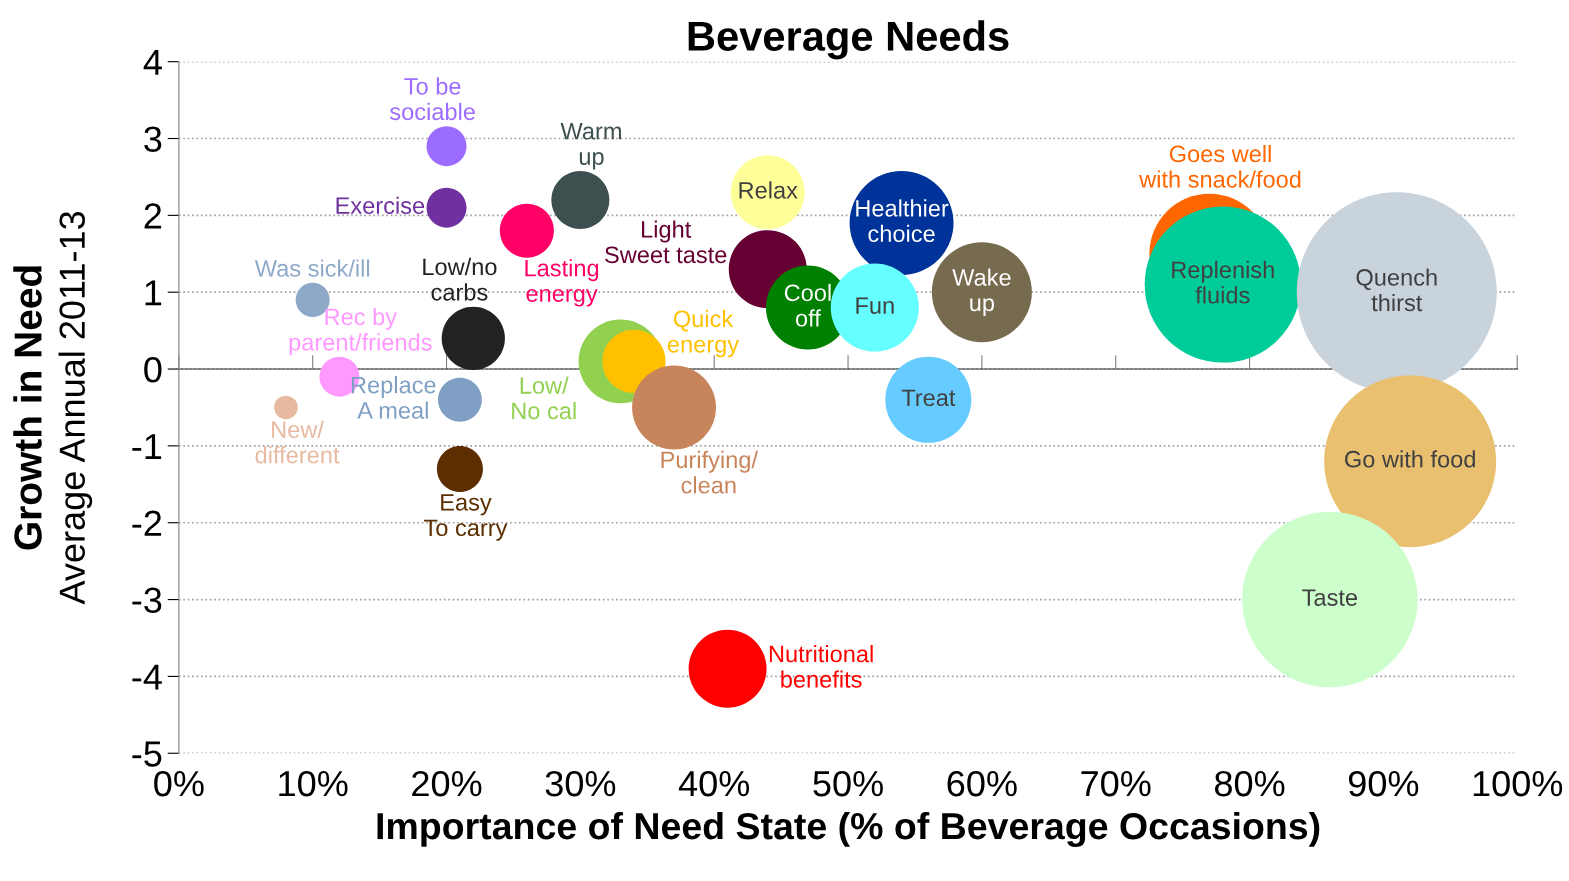 This screenshot has height=881, width=1569. Describe the element at coordinates (562, 283) in the screenshot. I see `series-label: Lasting energy` at that location.